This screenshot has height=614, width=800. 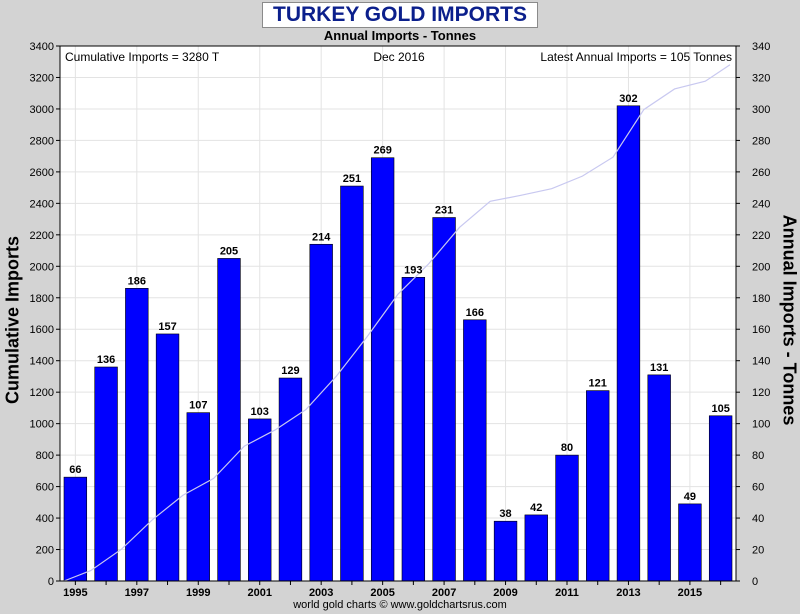 I want to click on right-tick-label: 240, so click(x=761, y=204).